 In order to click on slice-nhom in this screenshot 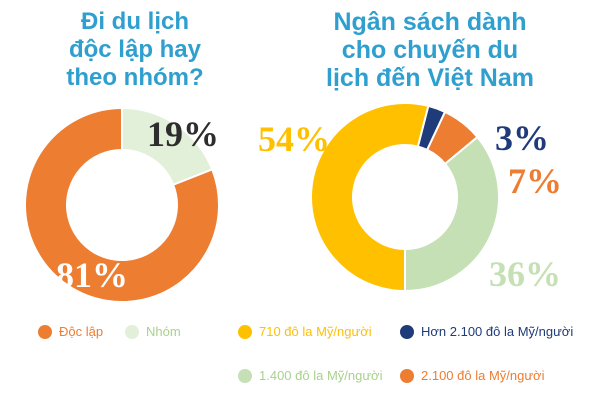, I will do `click(167, 146)`.